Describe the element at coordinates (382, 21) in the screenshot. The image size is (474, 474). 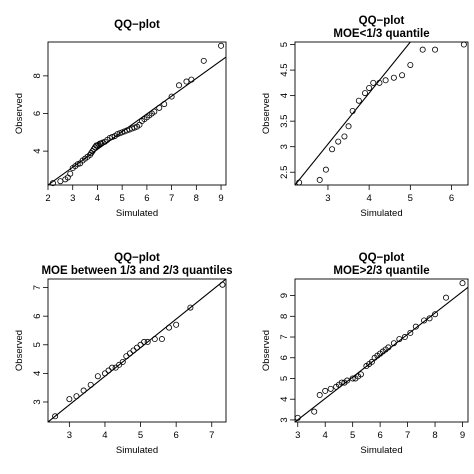
I see `chart-2-title: QQ−plot` at that location.